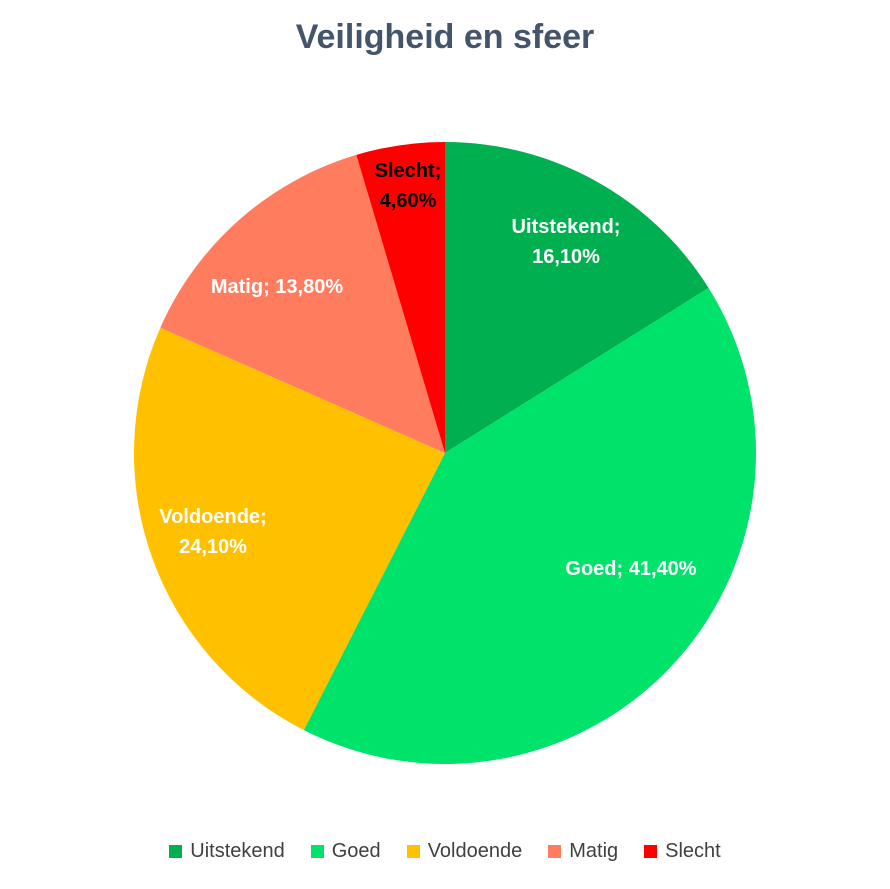 This screenshot has width=890, height=889. What do you see at coordinates (317, 851) in the screenshot?
I see `legend-swatch-goed` at bounding box center [317, 851].